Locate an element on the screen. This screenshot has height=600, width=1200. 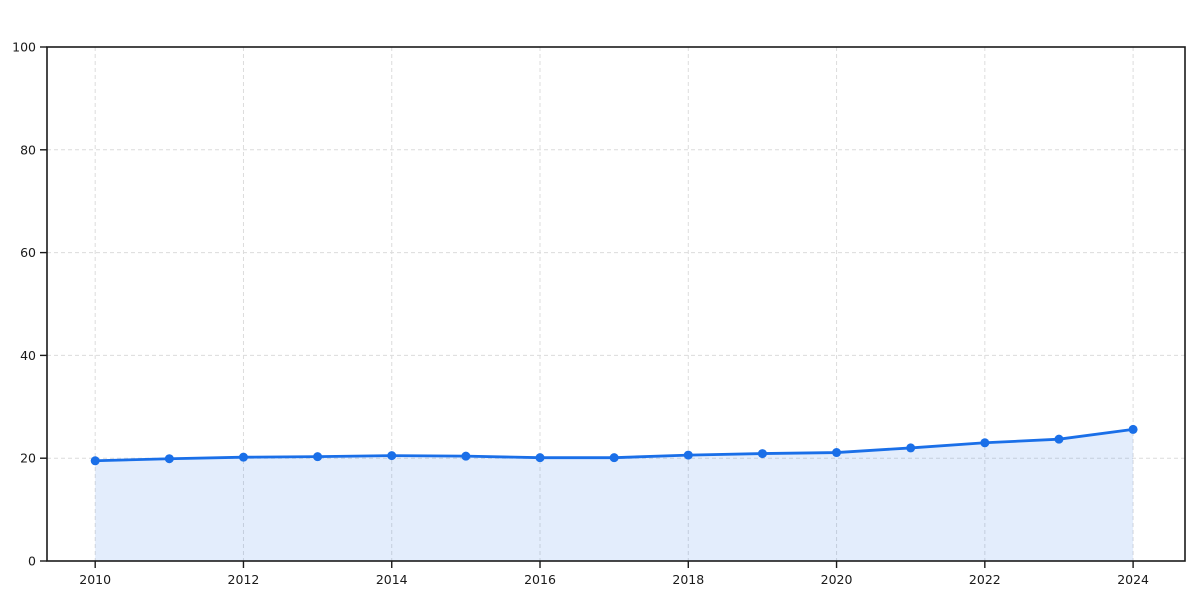
x-tick-label: 2010 is located at coordinates (95, 579).